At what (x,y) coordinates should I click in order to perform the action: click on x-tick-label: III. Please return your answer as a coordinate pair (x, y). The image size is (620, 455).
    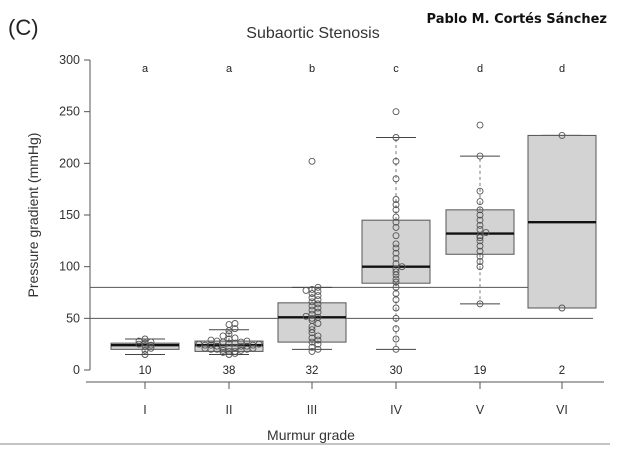
    Looking at the image, I should click on (312, 410).